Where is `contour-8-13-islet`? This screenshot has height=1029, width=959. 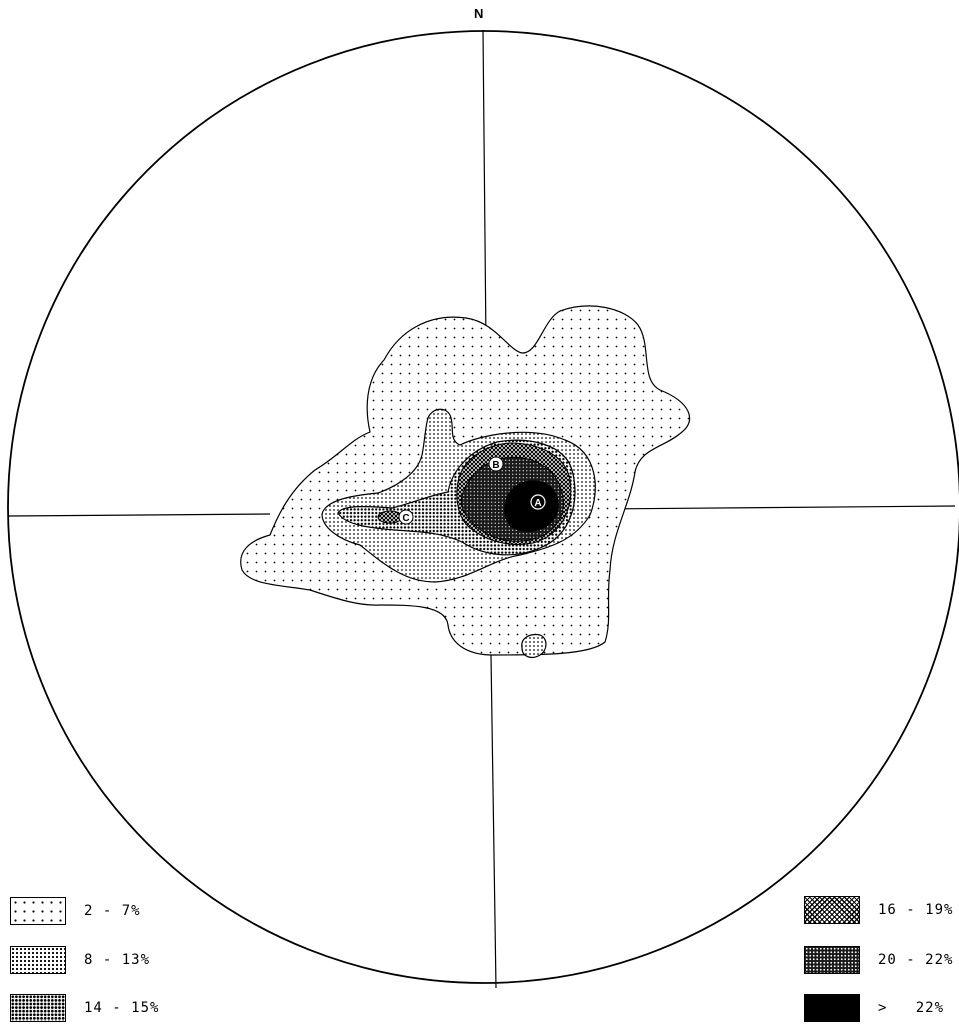
contour-8-13-islet is located at coordinates (534, 645).